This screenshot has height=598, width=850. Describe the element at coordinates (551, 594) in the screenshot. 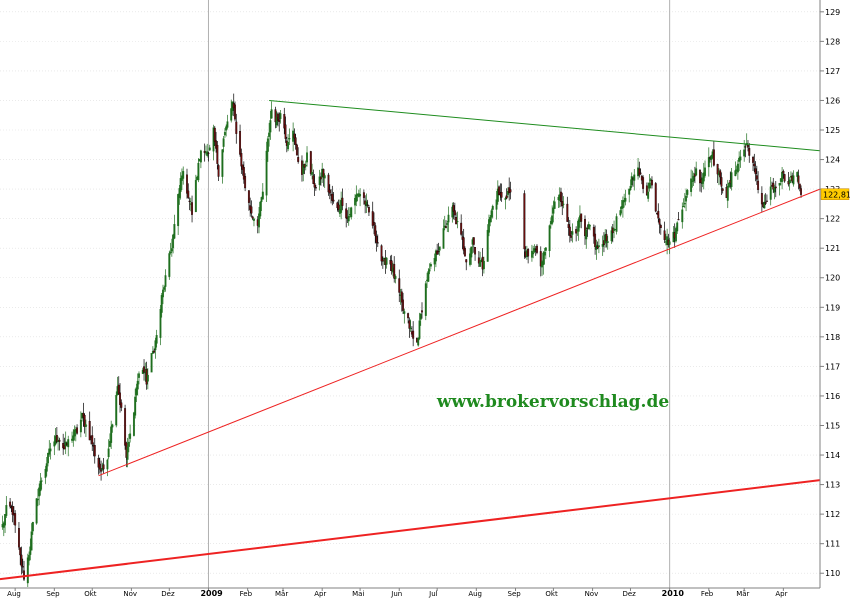

I see `x-tick-label-14: Okt` at that location.